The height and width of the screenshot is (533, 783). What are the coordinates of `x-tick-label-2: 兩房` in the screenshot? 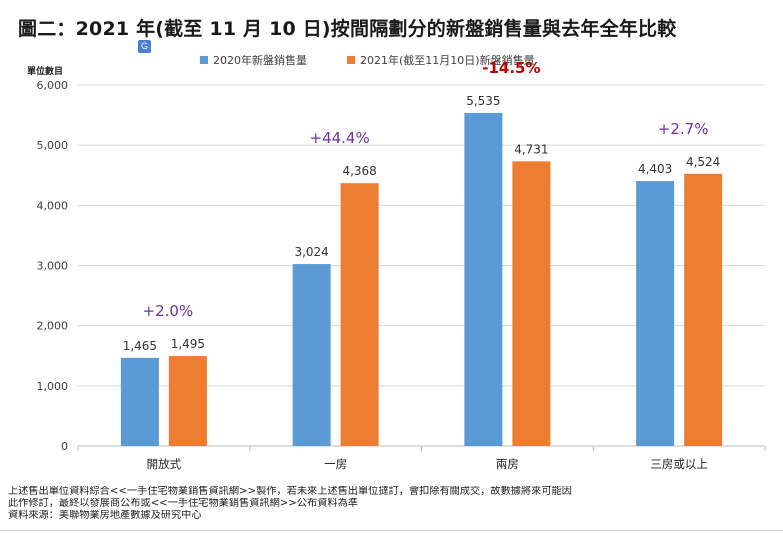 It's located at (507, 464).